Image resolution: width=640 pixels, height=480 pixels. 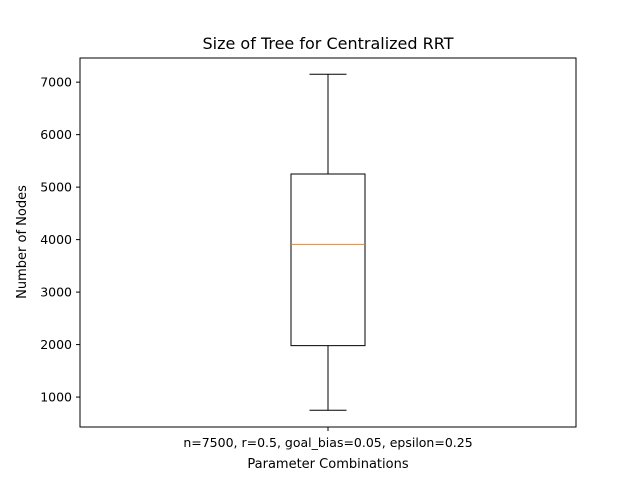 What do you see at coordinates (22, 242) in the screenshot?
I see `y-axis-label: Number of Nodes` at bounding box center [22, 242].